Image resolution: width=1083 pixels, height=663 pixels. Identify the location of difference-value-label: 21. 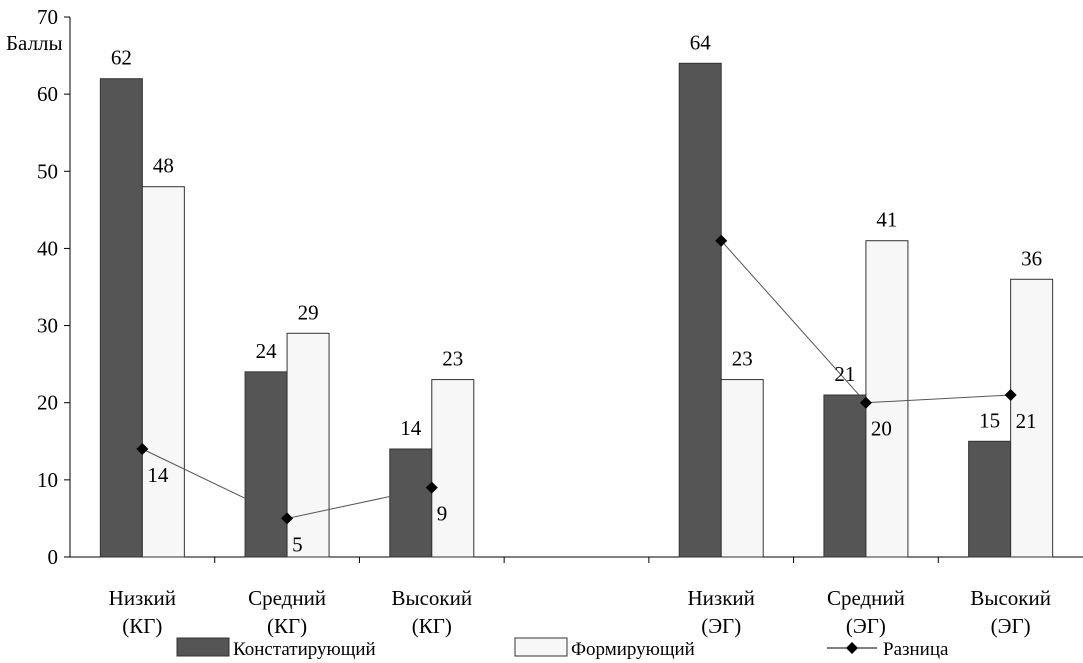
(1026, 421).